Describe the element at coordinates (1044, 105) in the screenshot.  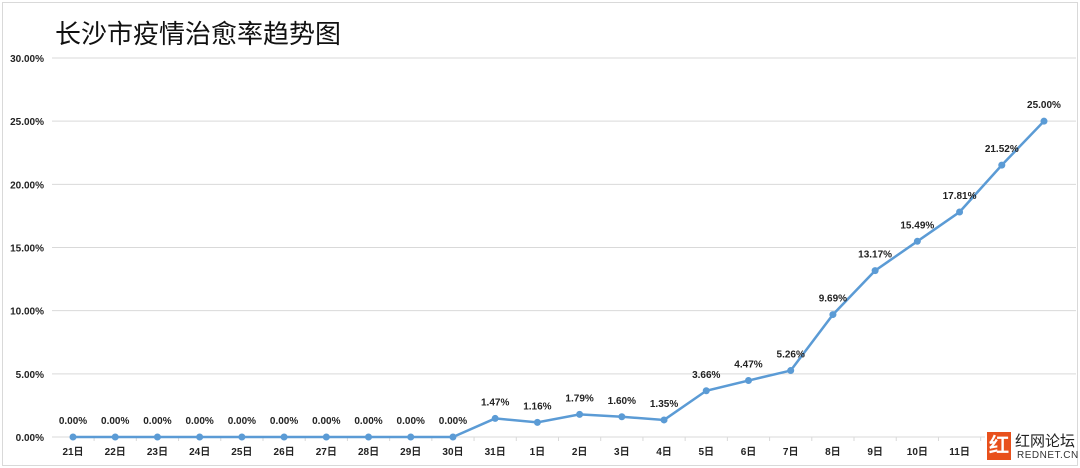
I see `data-label: 25.00%` at that location.